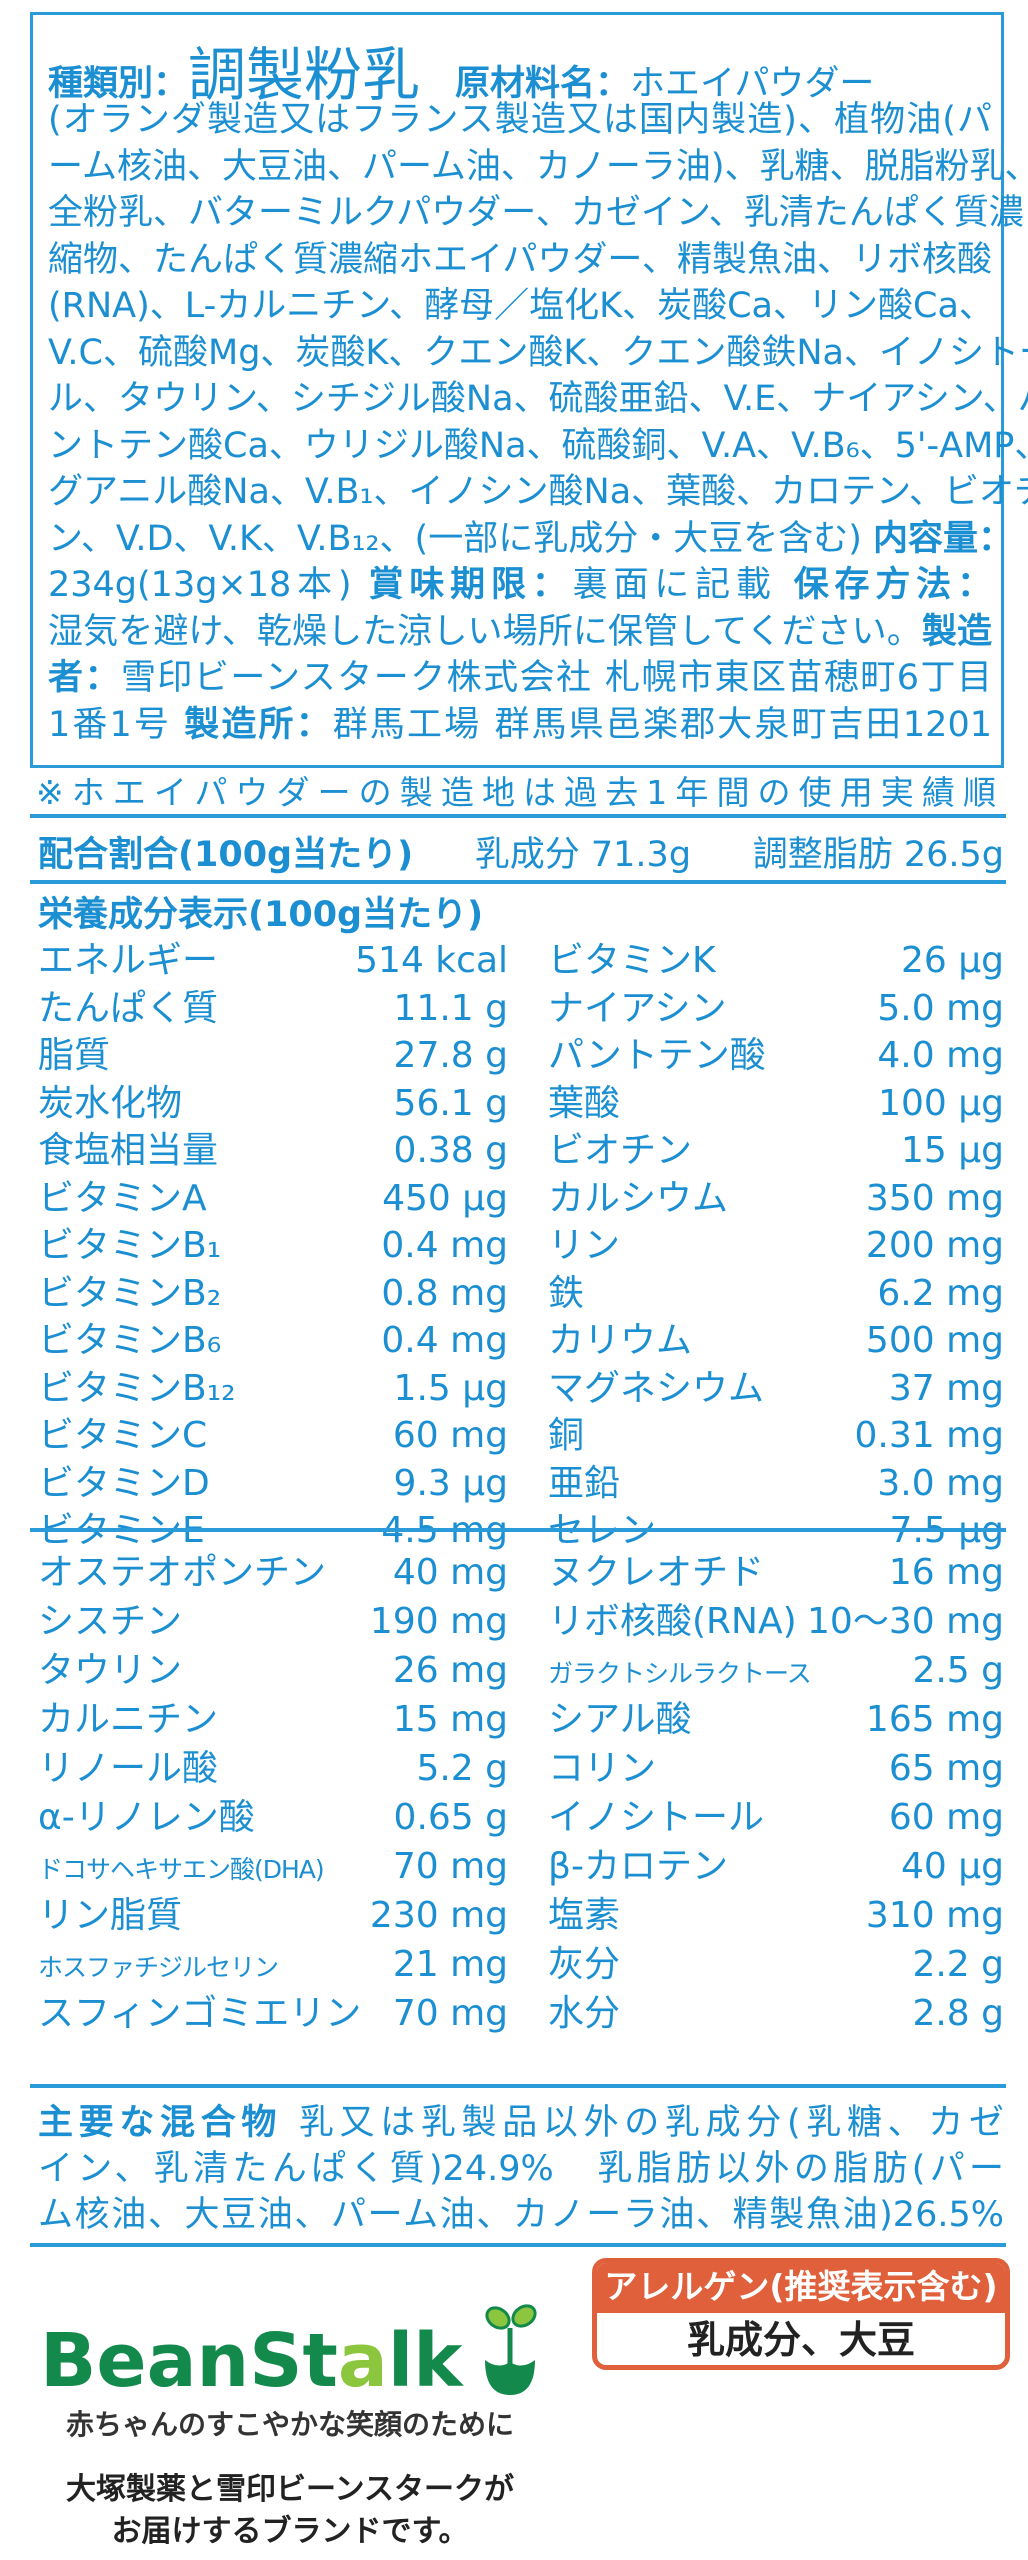 The width and height of the screenshot is (1028, 2560). Describe the element at coordinates (273, 1484) in the screenshot. I see `nutrient-cell: ビタミンD 9.3 μg` at that location.